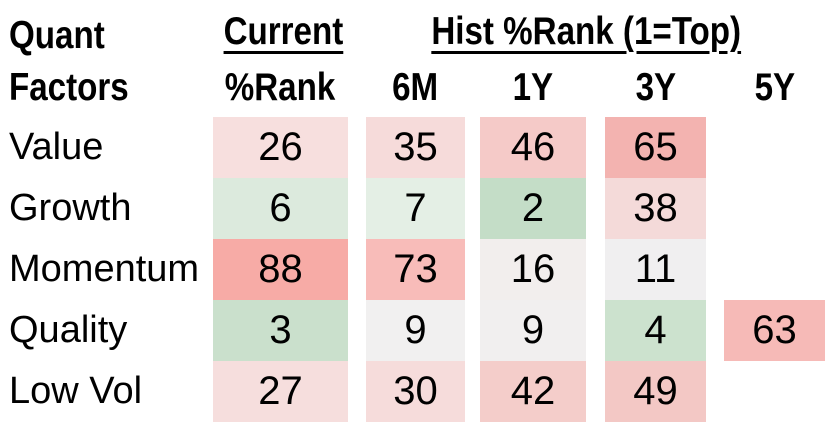 The image size is (826, 426). Describe the element at coordinates (57, 35) in the screenshot. I see `table-title-line1: Quant` at that location.